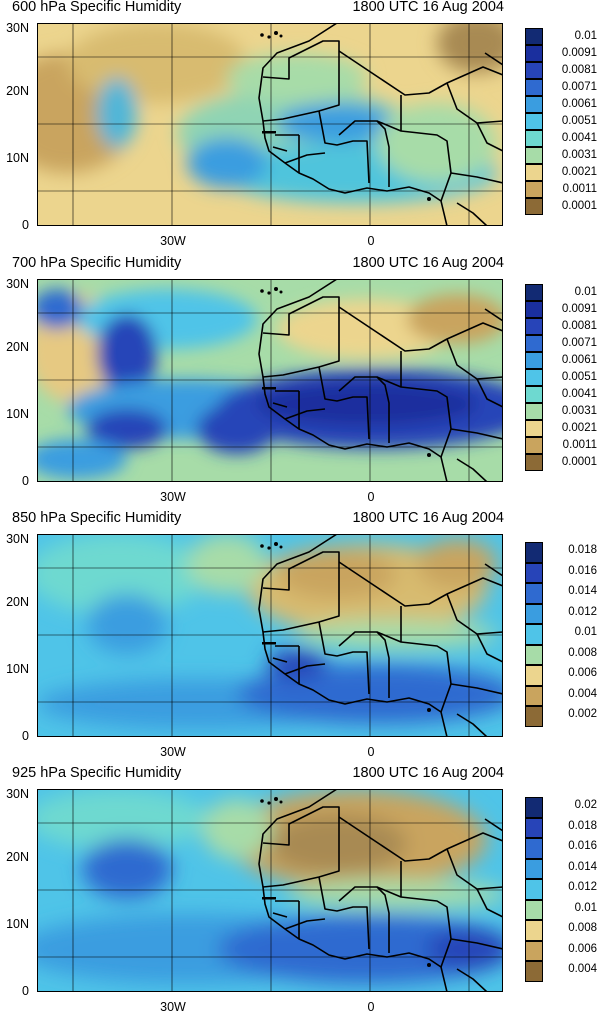 This screenshot has height=1021, width=600. What do you see at coordinates (97, 7) in the screenshot?
I see `panel-title: 600 hPa Specific Humidity` at bounding box center [97, 7].